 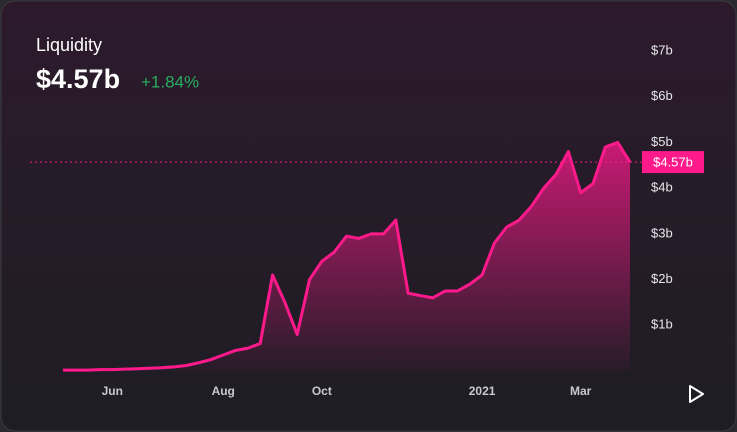 I want to click on x-tick-label: 2021, so click(x=482, y=391).